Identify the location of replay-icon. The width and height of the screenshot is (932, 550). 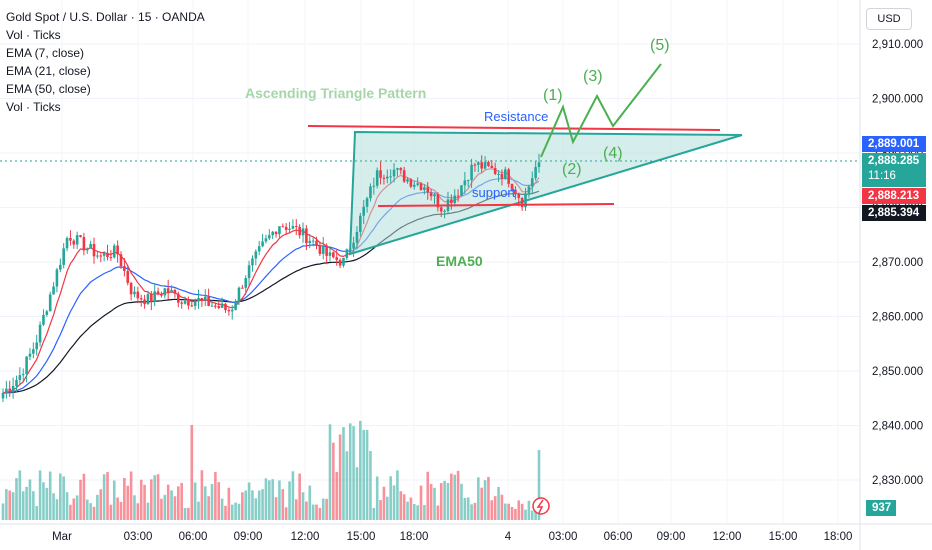
(541, 506).